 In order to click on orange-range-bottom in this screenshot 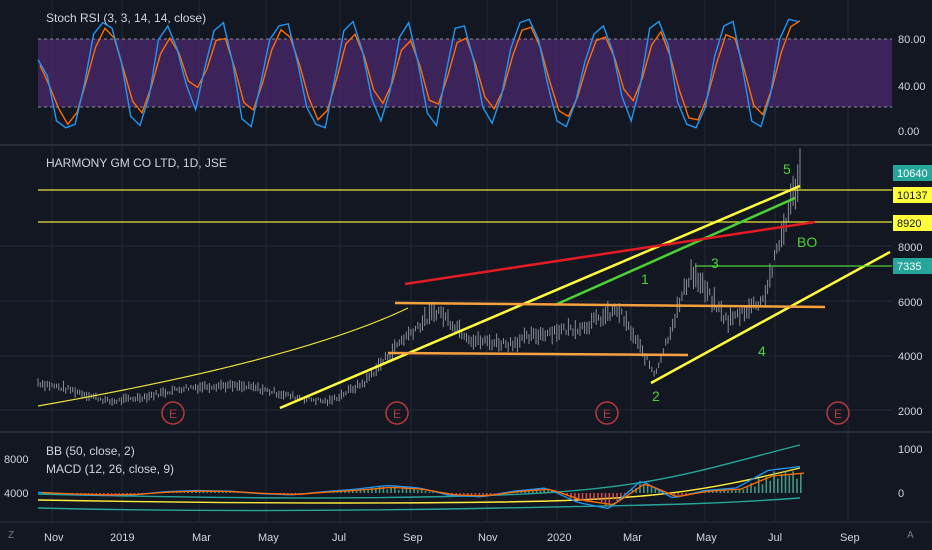, I will do `click(538, 354)`.